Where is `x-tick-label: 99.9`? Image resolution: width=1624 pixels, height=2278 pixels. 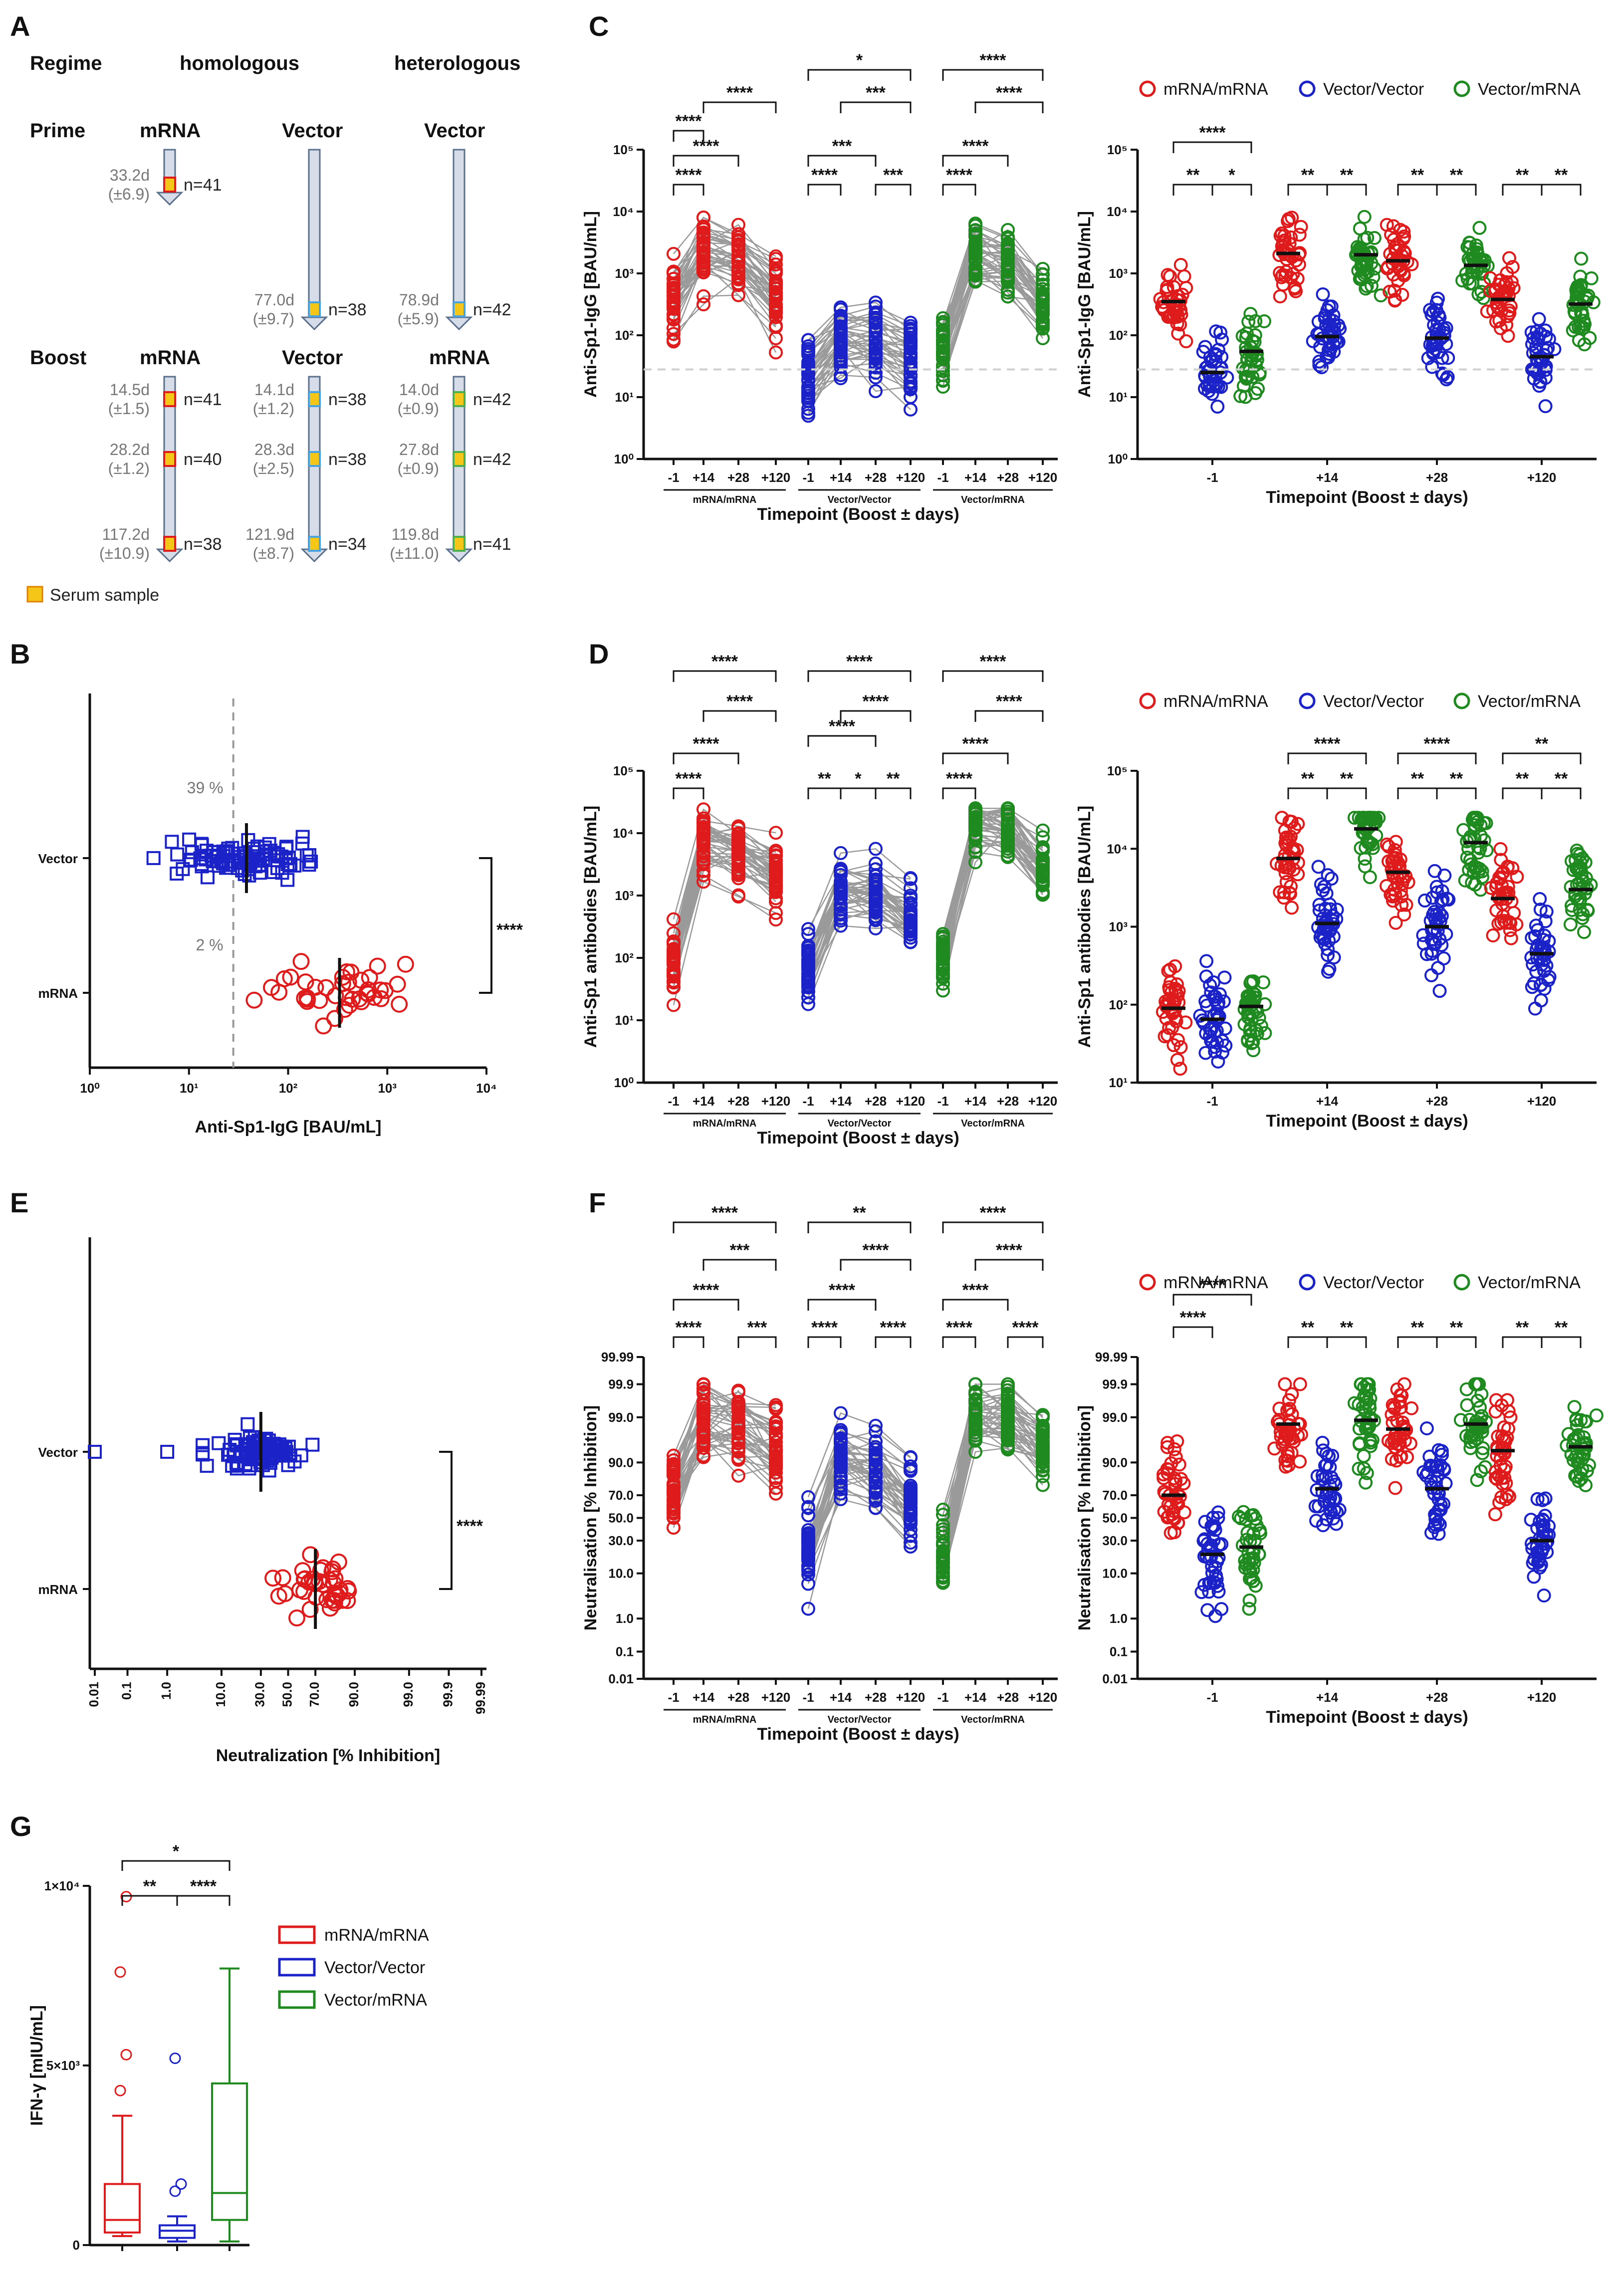 x-tick-label: 99.9 is located at coordinates (447, 1695).